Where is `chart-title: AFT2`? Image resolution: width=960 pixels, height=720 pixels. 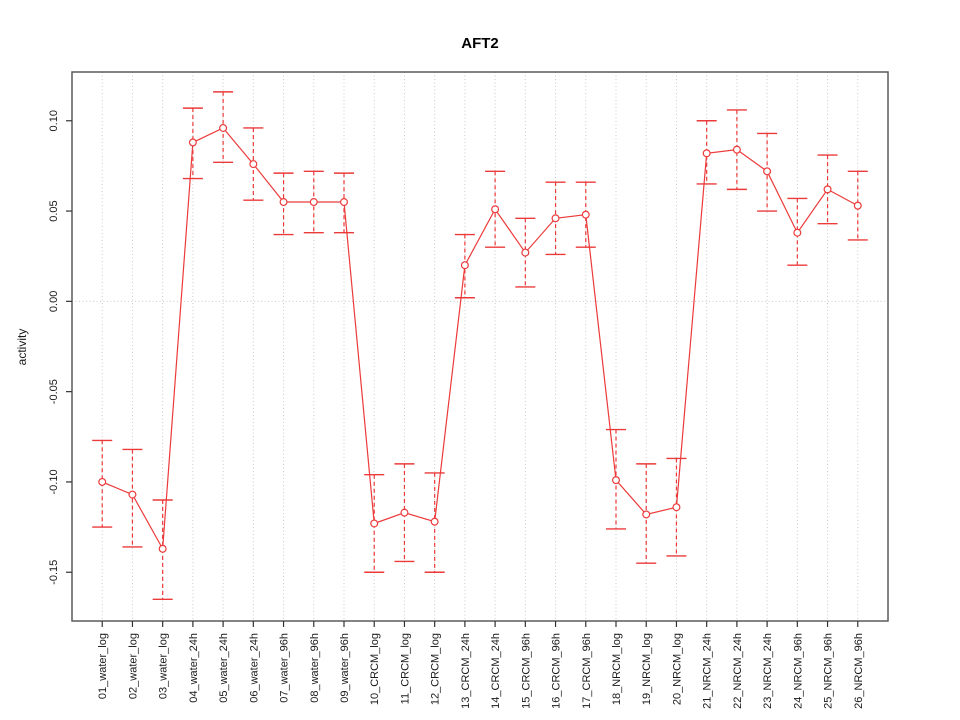 chart-title: AFT2 is located at coordinates (480, 43).